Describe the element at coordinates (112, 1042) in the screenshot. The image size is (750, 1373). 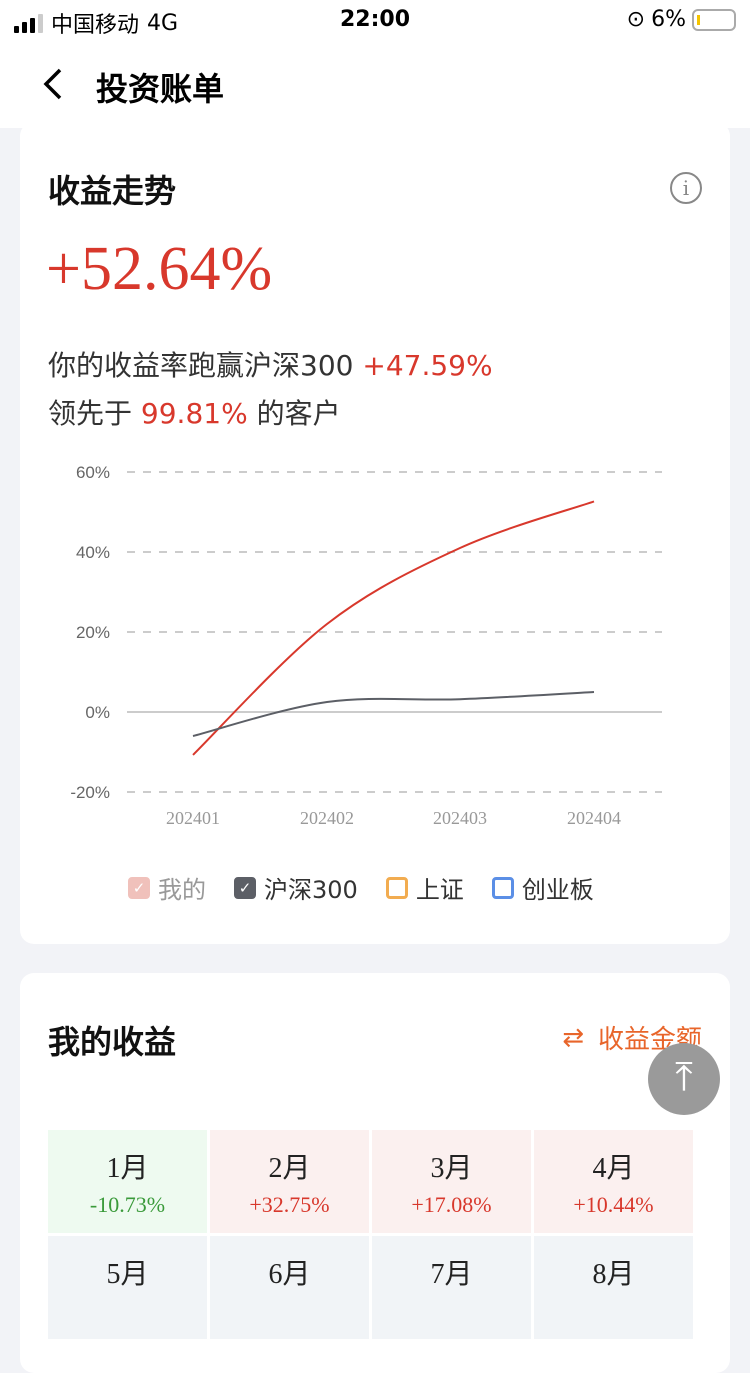
I see `earnings-title: 我的收益` at that location.